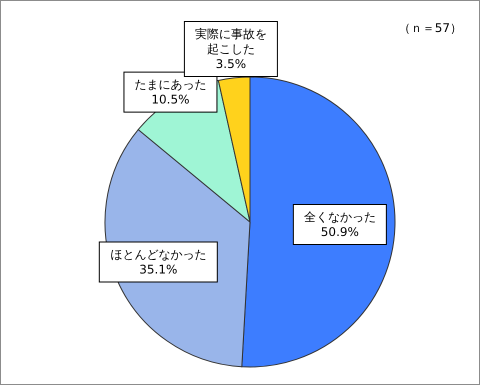 The height and width of the screenshot is (385, 480). Describe the element at coordinates (430, 28) in the screenshot. I see `text: （ｎ＝57）` at that location.